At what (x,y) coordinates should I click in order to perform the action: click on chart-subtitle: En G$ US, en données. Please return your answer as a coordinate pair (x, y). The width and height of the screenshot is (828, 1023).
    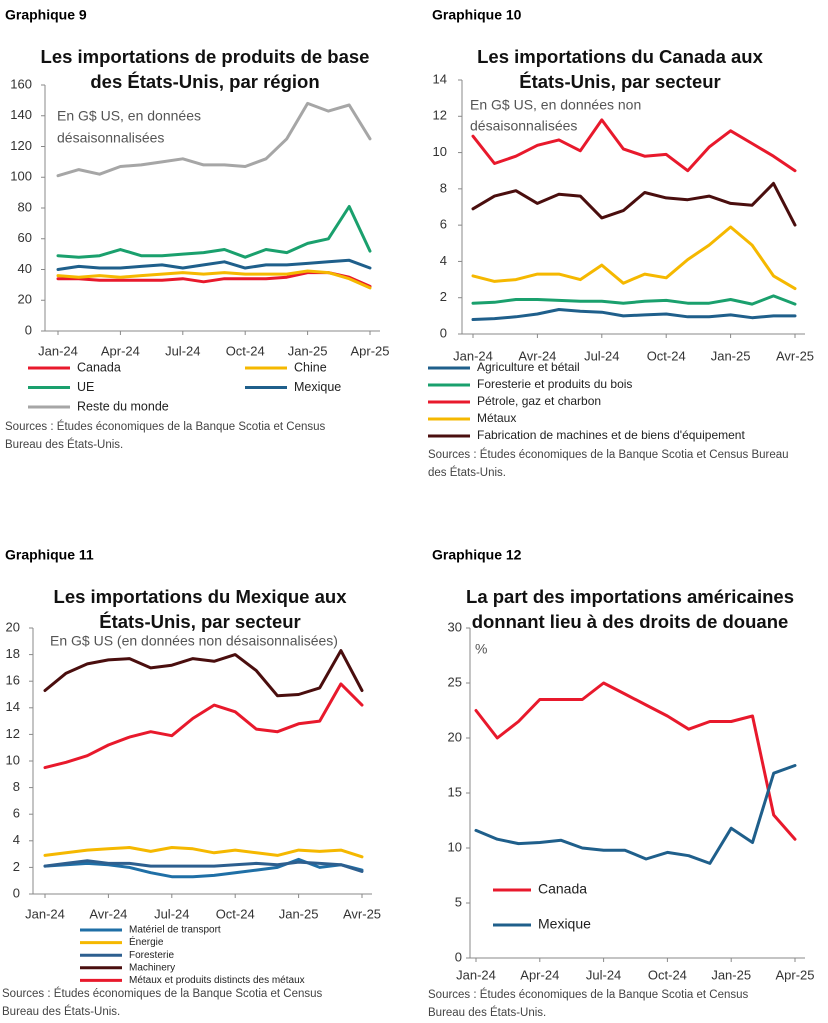
    Looking at the image, I should click on (129, 116).